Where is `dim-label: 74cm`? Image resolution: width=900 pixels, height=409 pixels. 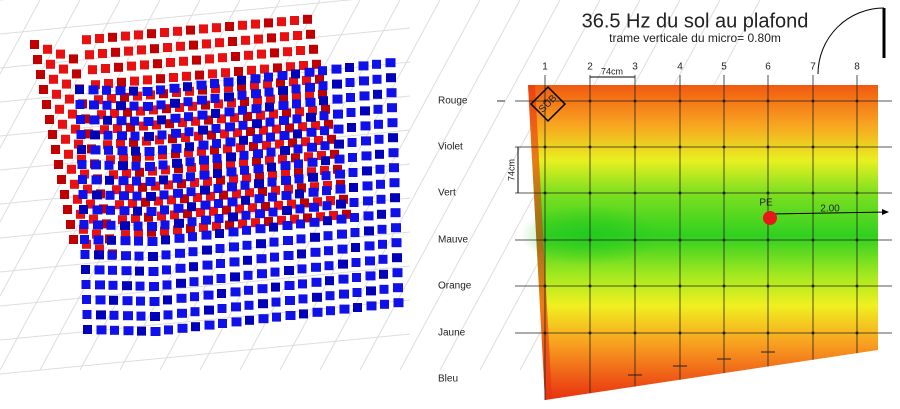 dim-label: 74cm is located at coordinates (511, 170).